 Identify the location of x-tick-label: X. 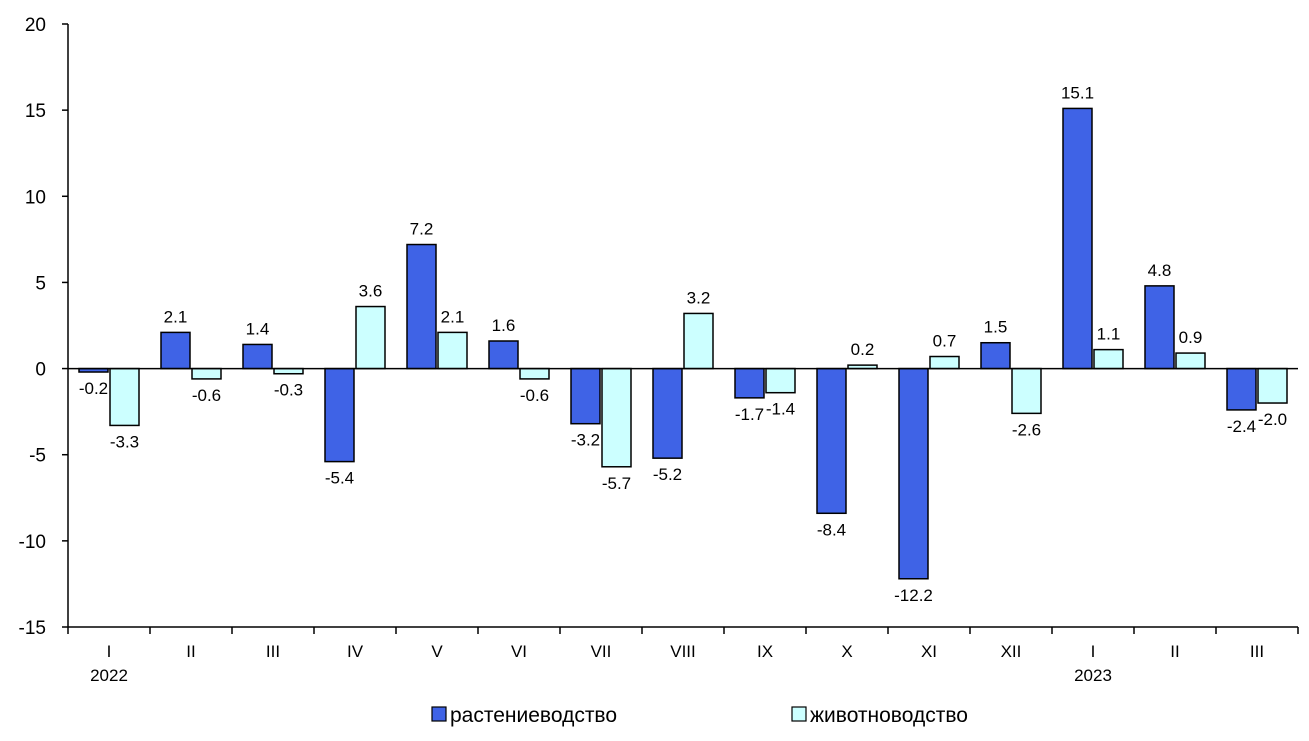
(846, 651).